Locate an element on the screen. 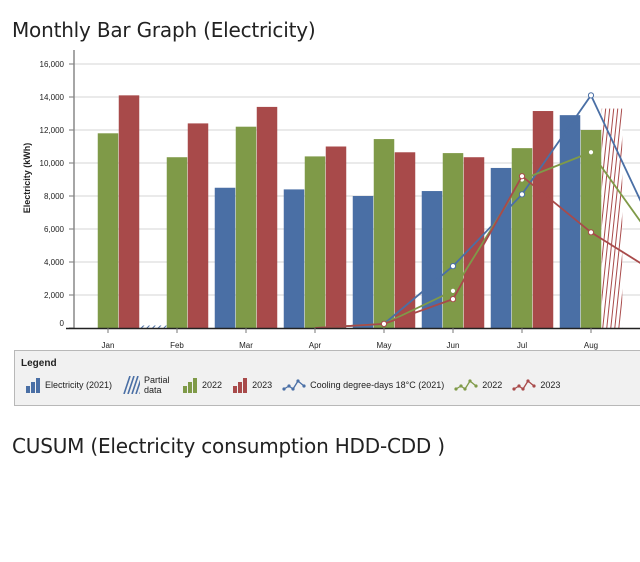 This screenshot has width=640, height=562. bar-electricity-2021--may is located at coordinates (363, 262).